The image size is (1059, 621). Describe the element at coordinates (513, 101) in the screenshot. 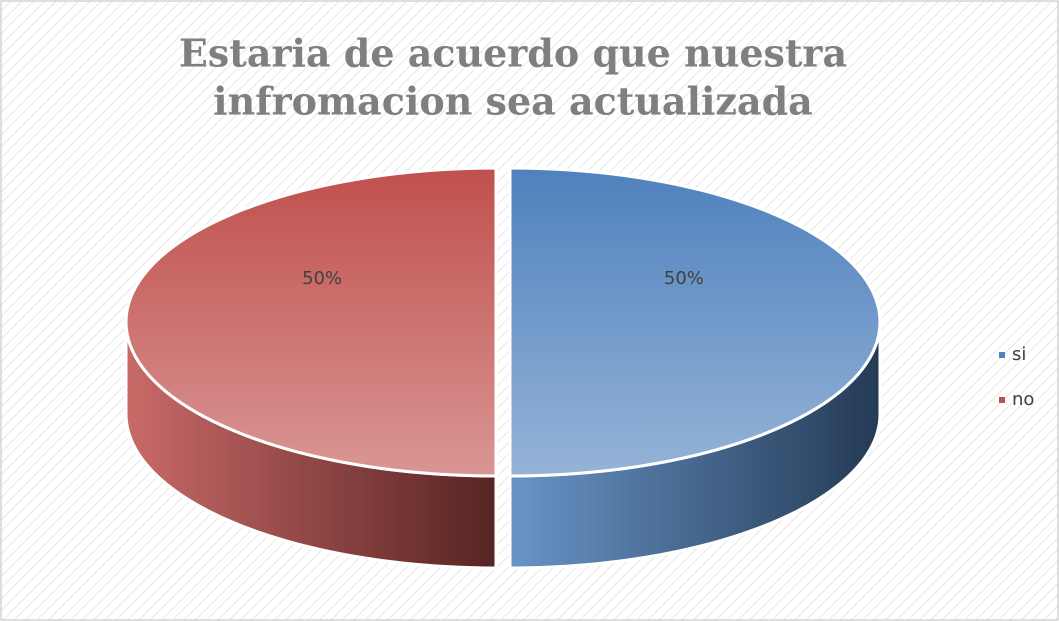

I see `chart-title: infromacion sea actualizada` at that location.